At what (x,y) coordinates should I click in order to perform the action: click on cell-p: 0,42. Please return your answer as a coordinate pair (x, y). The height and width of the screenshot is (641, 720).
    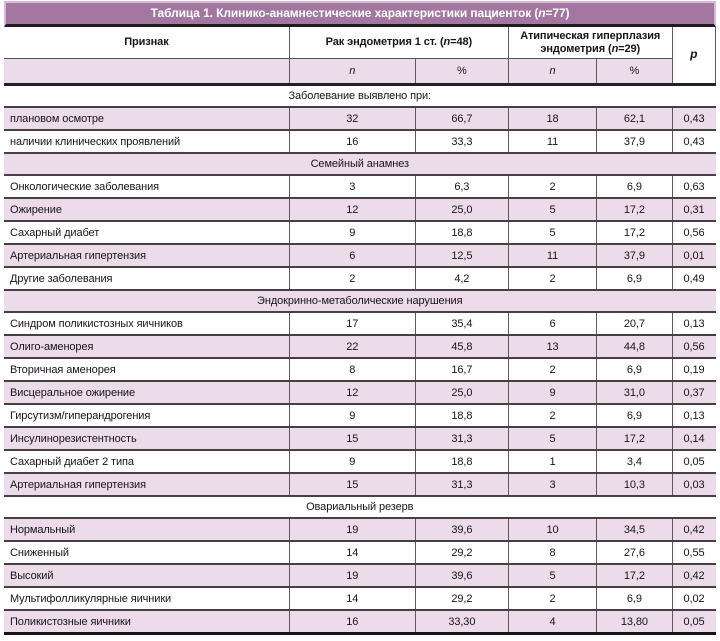
    Looking at the image, I should click on (693, 530).